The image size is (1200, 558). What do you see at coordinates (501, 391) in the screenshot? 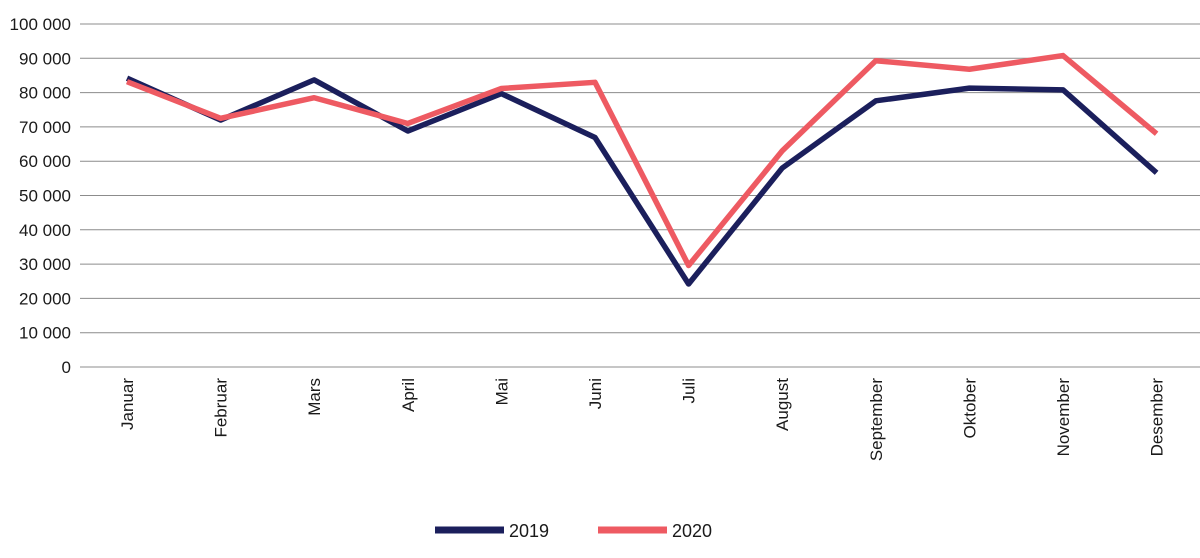
I see `x-tick-label: Mai` at bounding box center [501, 391].